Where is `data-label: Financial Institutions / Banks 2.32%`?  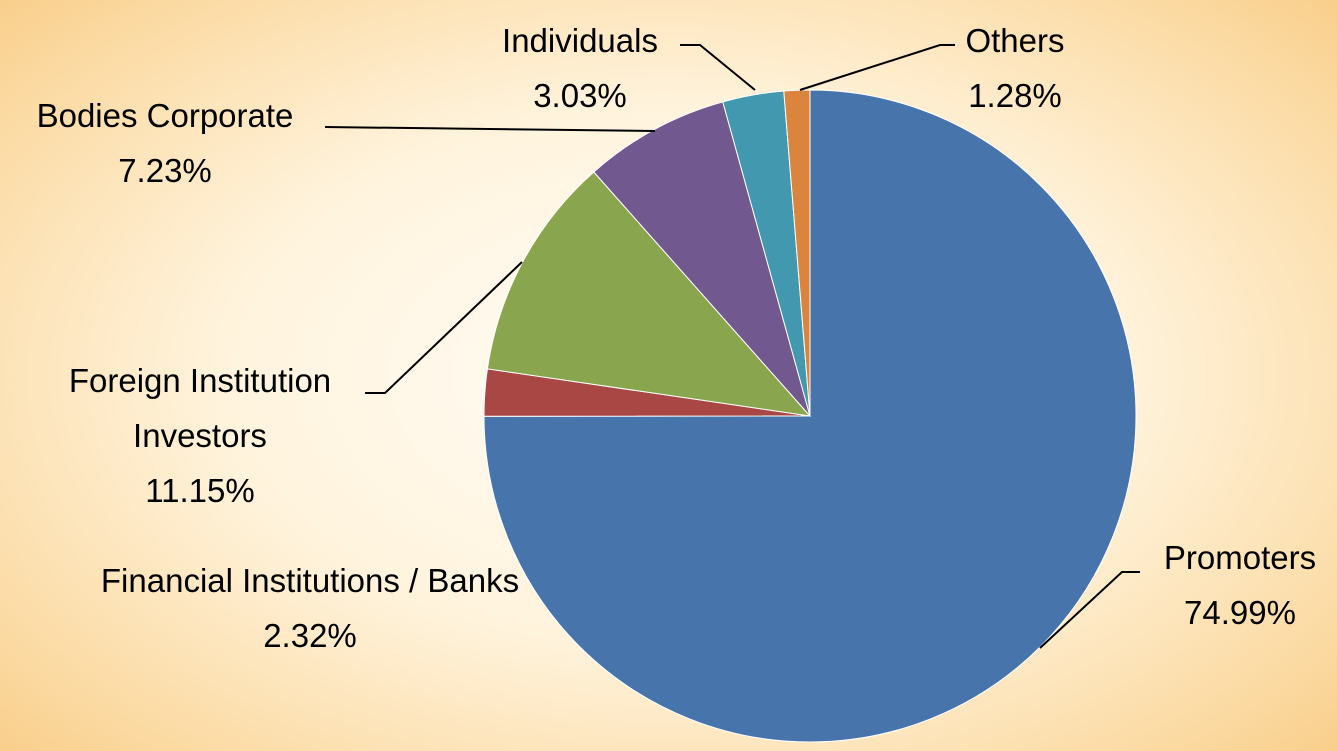 data-label: Financial Institutions / Banks 2.32% is located at coordinates (310, 608).